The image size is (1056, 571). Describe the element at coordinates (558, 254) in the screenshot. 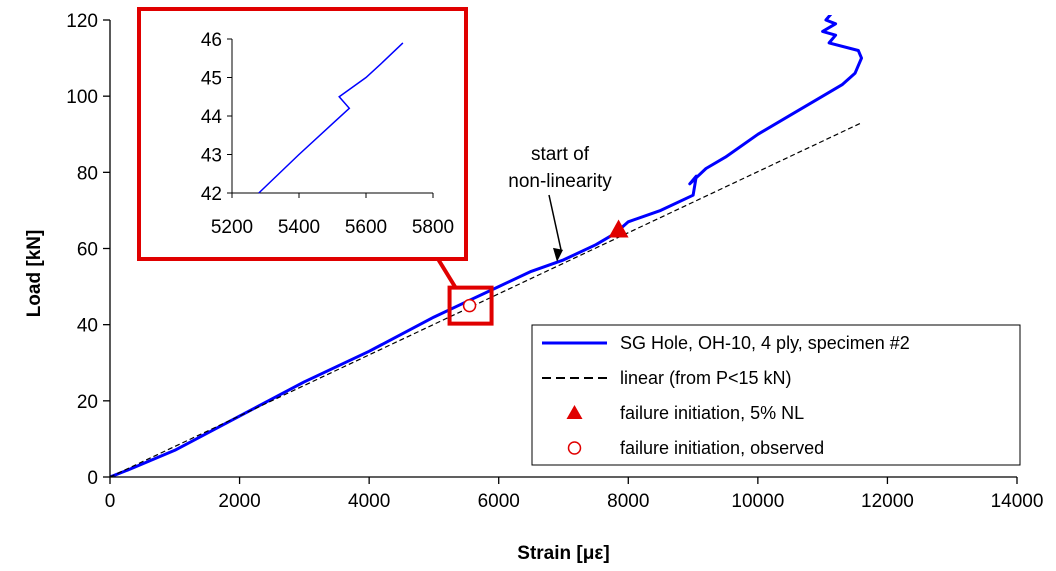

I see `annotation-arrow-head` at that location.